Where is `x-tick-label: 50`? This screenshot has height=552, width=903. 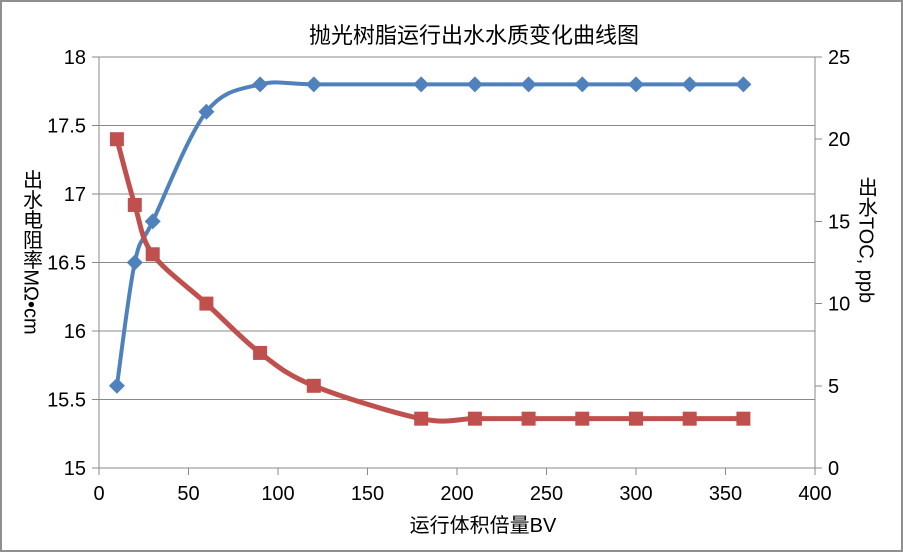
x-tick-label: 50 is located at coordinates (188, 494).